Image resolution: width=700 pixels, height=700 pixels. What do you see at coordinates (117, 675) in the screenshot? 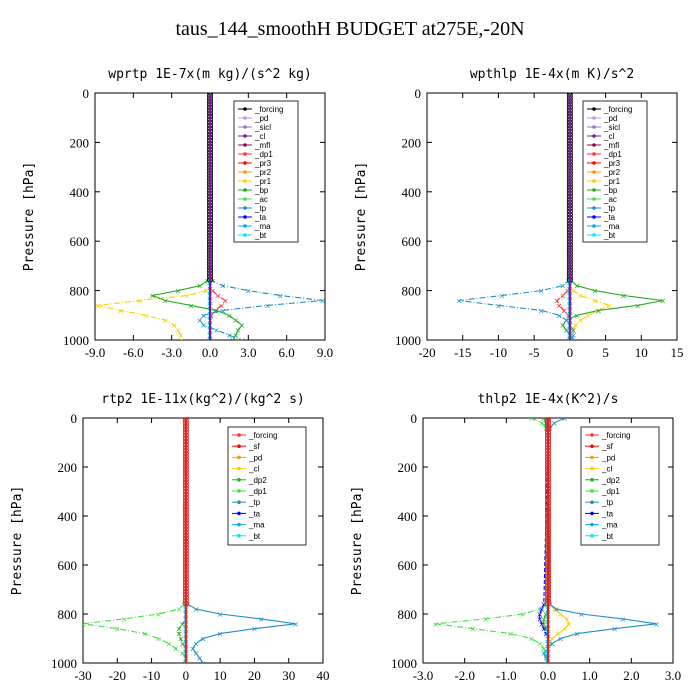
I see `x-tick-label: -20` at bounding box center [117, 675].